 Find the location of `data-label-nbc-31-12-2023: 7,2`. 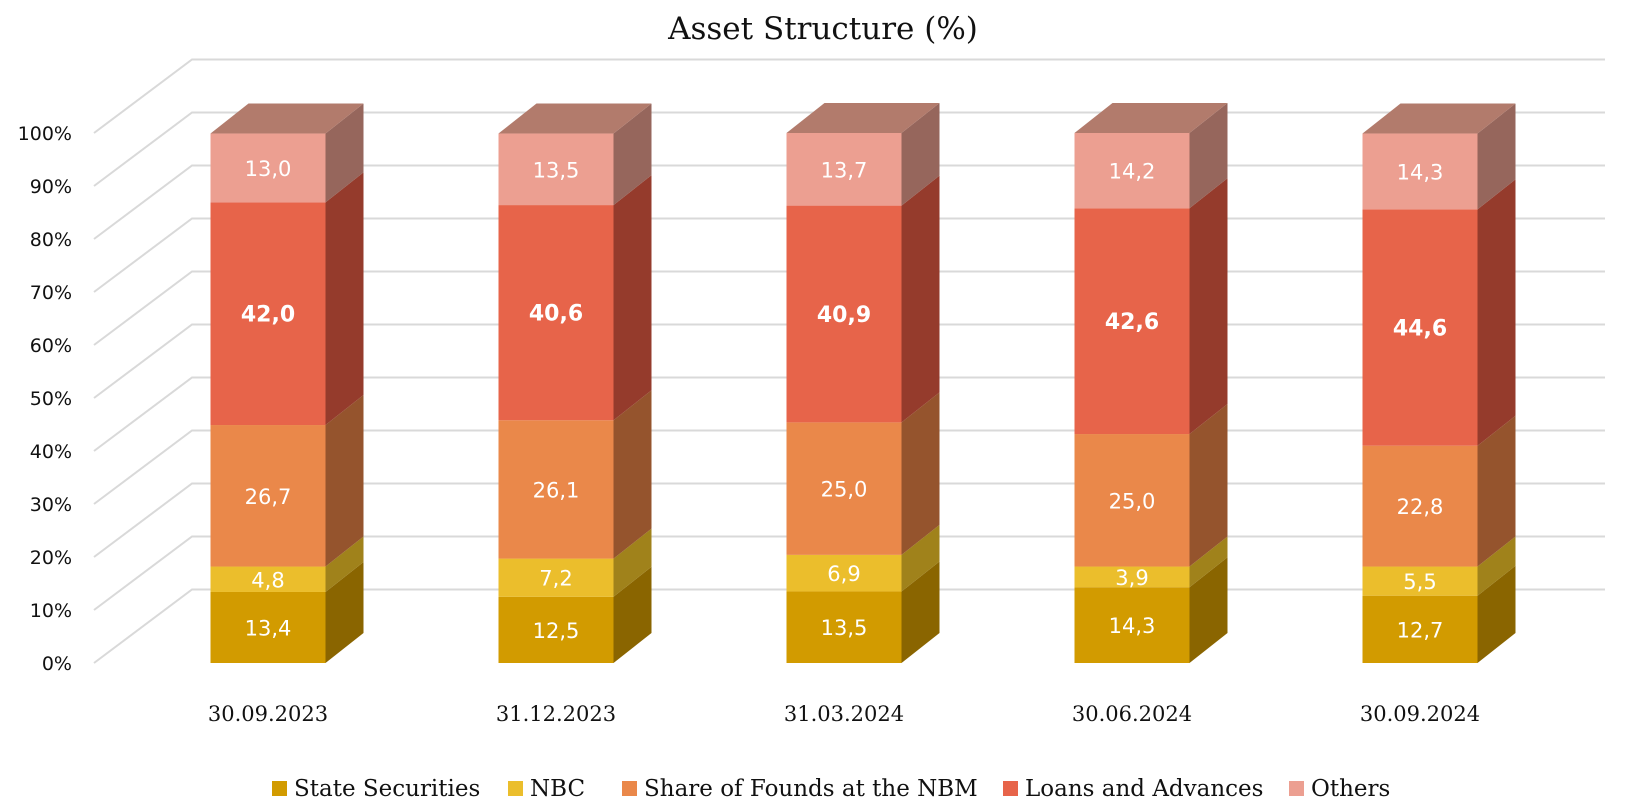

data-label-nbc-31-12-2023: 7,2 is located at coordinates (555, 579).